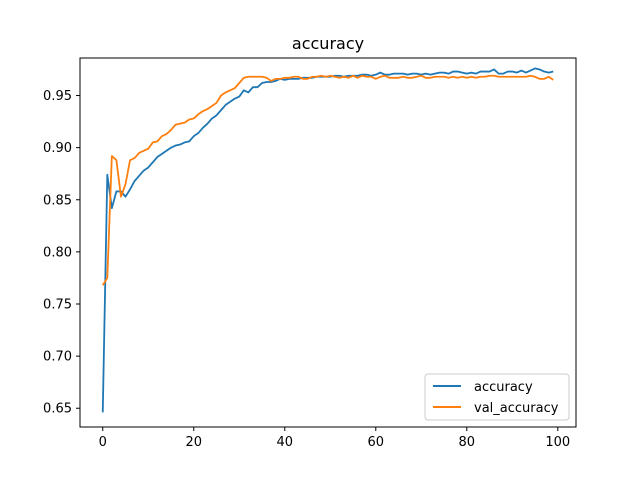 This screenshot has width=640, height=480. Describe the element at coordinates (328, 43) in the screenshot. I see `chart-title: accuracy` at that location.